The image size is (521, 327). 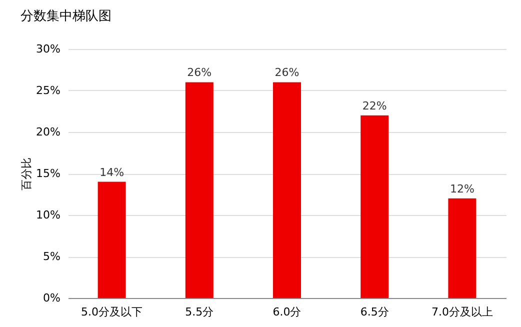 What do you see at coordinates (66, 16) in the screenshot?
I see `chart-title: 分数集中梯队图` at bounding box center [66, 16].